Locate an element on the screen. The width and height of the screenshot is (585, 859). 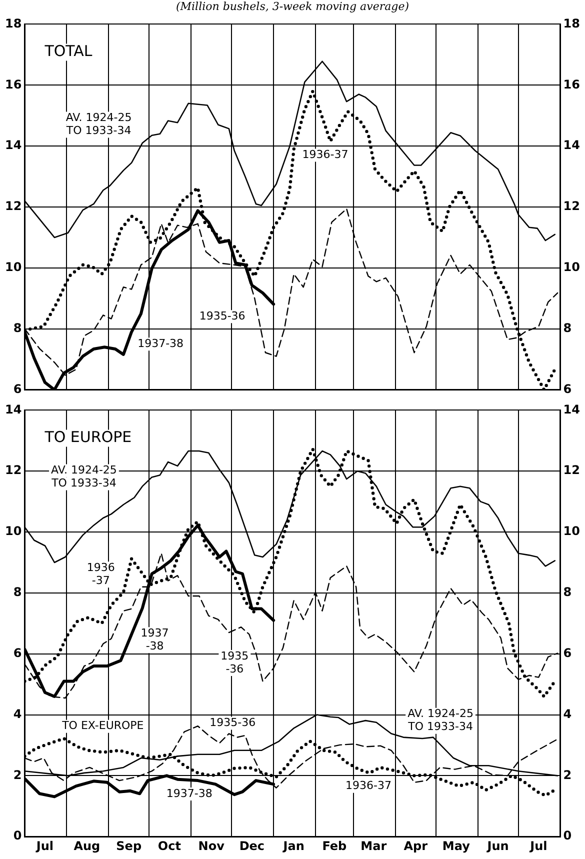
series-label: 1936 -37 is located at coordinates (100, 574).